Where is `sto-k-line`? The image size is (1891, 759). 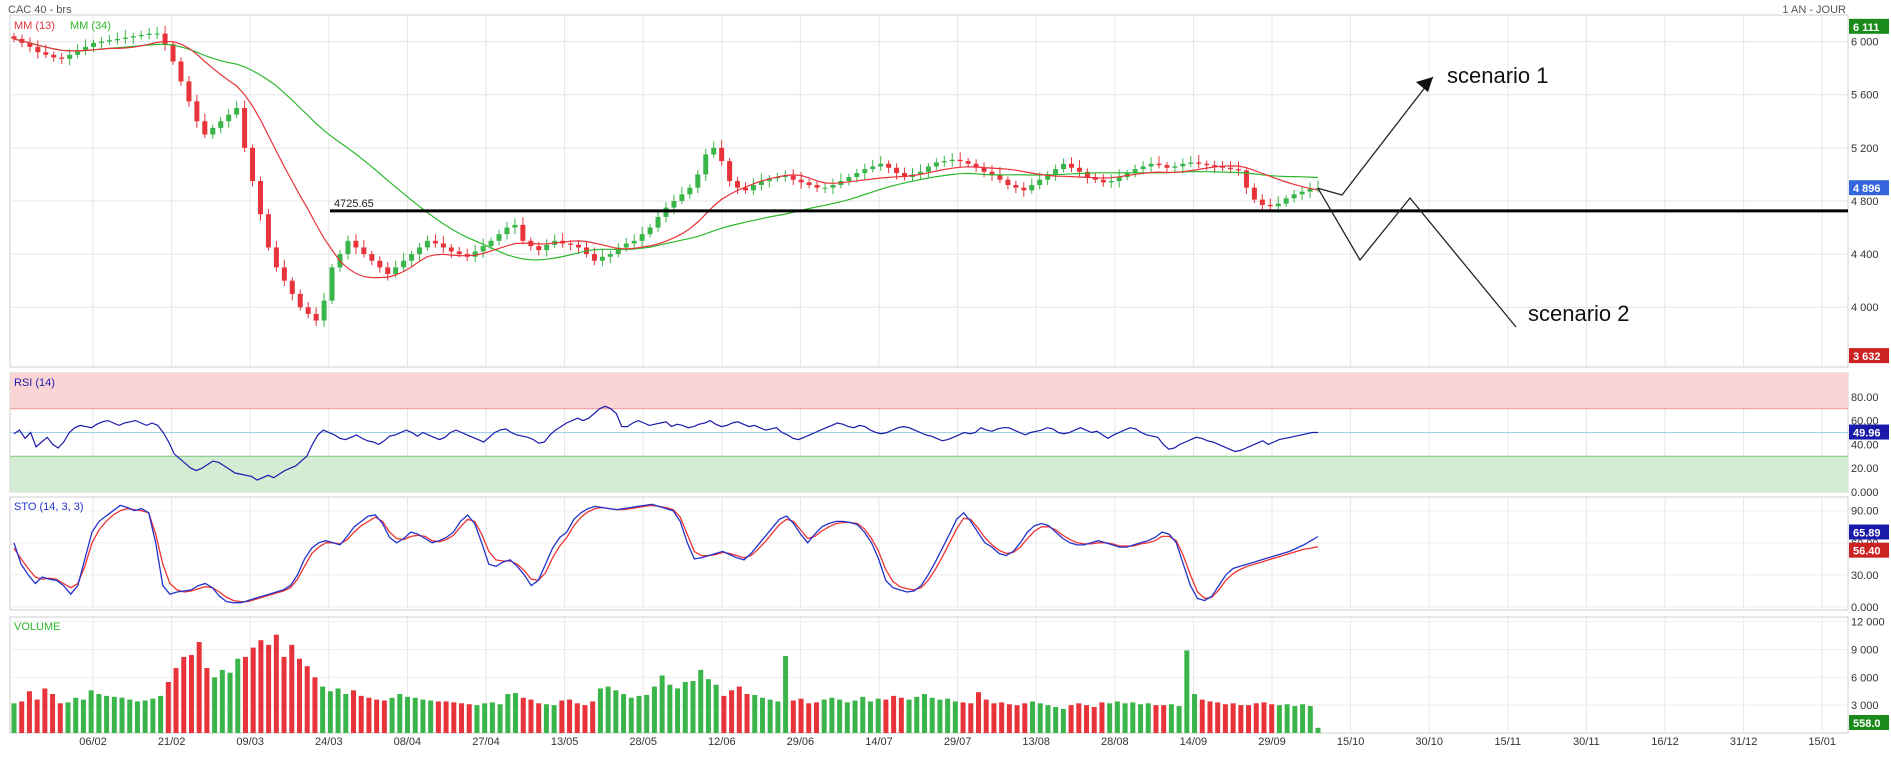
sto-k-line is located at coordinates (666, 553).